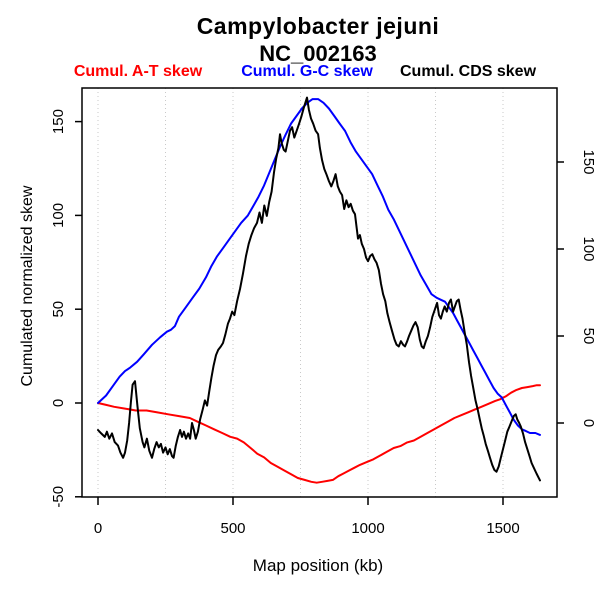 The image size is (600, 600). What do you see at coordinates (588, 336) in the screenshot?
I see `y-right-tick-label: 50` at bounding box center [588, 336].